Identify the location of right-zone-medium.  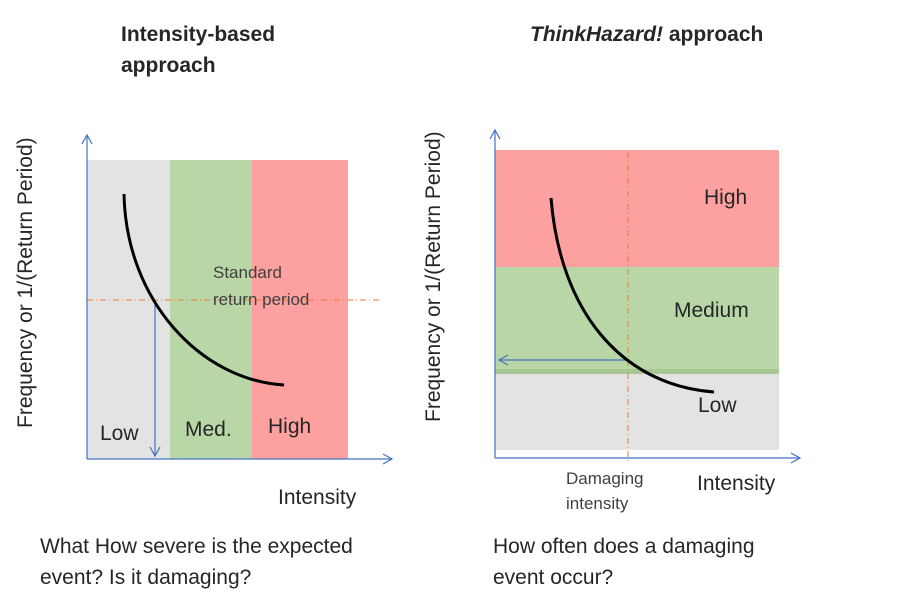
(637, 318).